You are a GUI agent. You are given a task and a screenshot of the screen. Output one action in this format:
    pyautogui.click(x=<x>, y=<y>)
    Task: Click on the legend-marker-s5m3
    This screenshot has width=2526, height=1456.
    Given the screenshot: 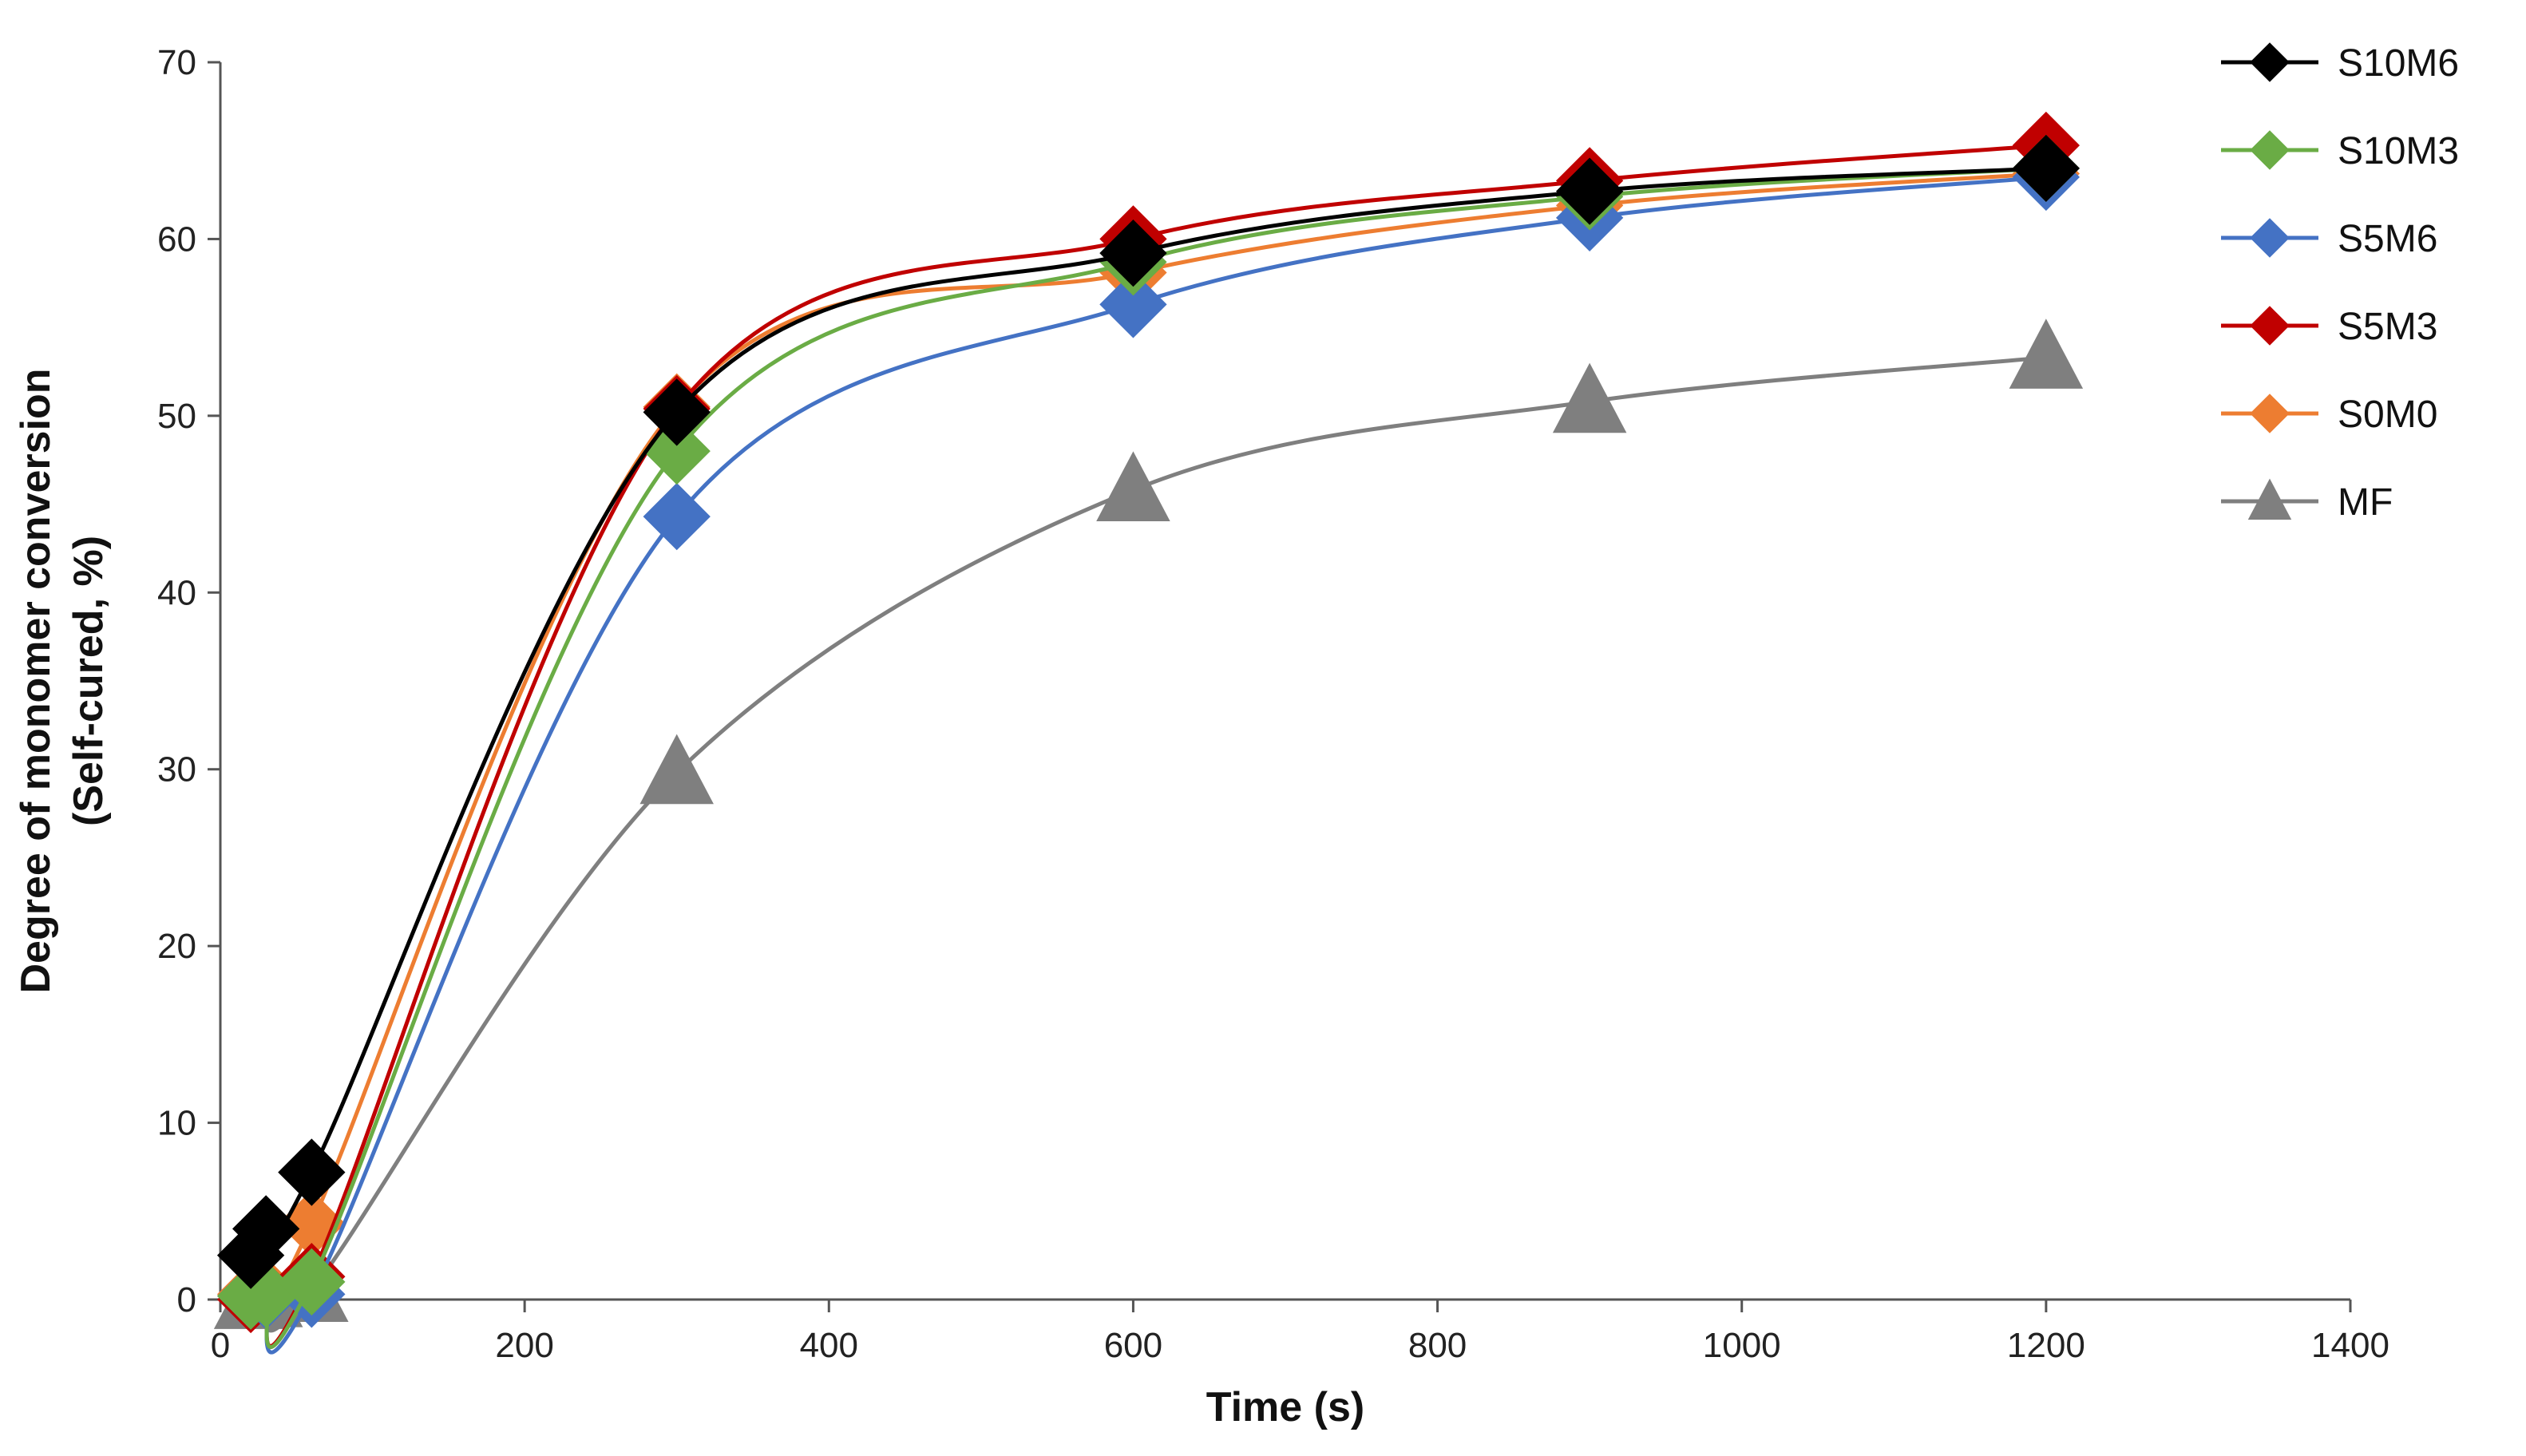 What is the action you would take?
    pyautogui.click(x=2270, y=326)
    